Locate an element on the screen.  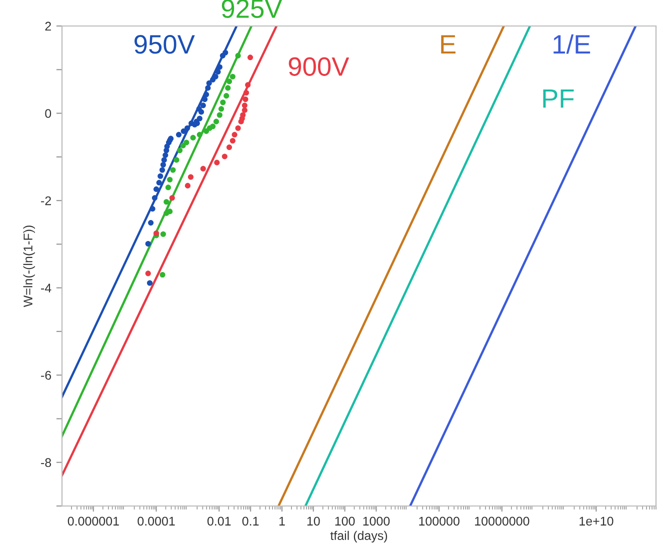
y-tick-label: -2 is located at coordinates (46, 201).